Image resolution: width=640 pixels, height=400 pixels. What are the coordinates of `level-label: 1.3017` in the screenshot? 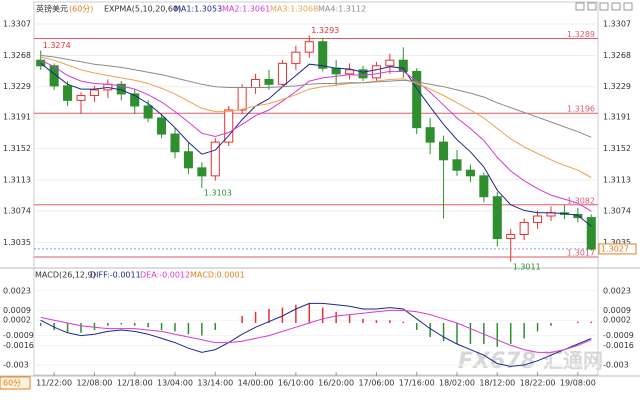 It's located at (581, 252).